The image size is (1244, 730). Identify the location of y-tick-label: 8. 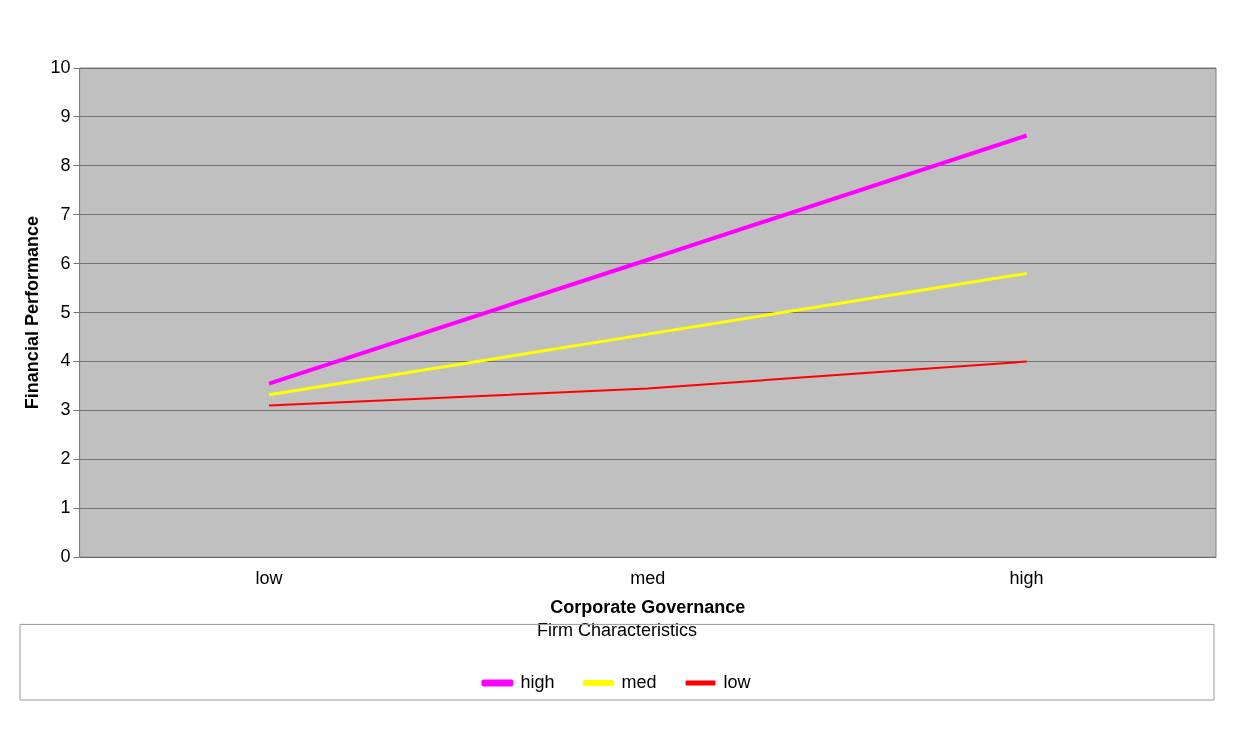
(65, 164).